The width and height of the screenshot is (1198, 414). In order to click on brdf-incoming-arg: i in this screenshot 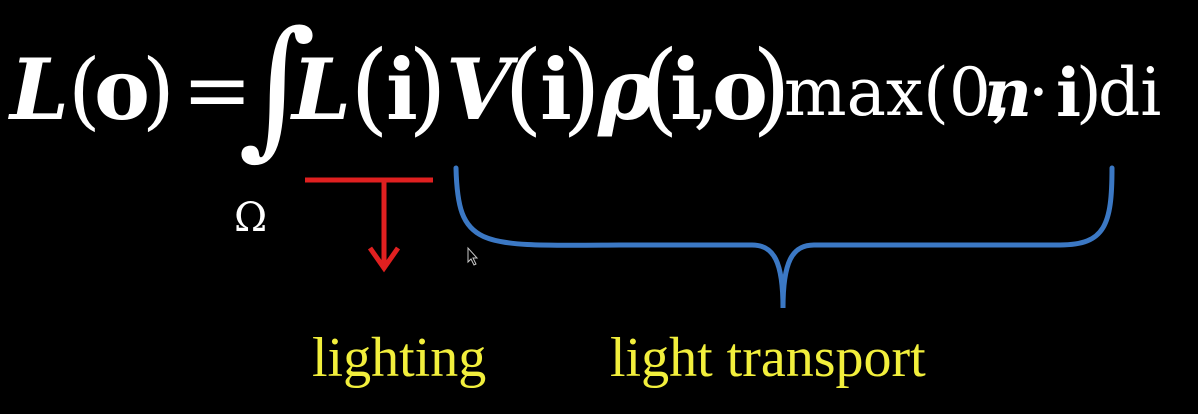, I will do `click(686, 89)`.